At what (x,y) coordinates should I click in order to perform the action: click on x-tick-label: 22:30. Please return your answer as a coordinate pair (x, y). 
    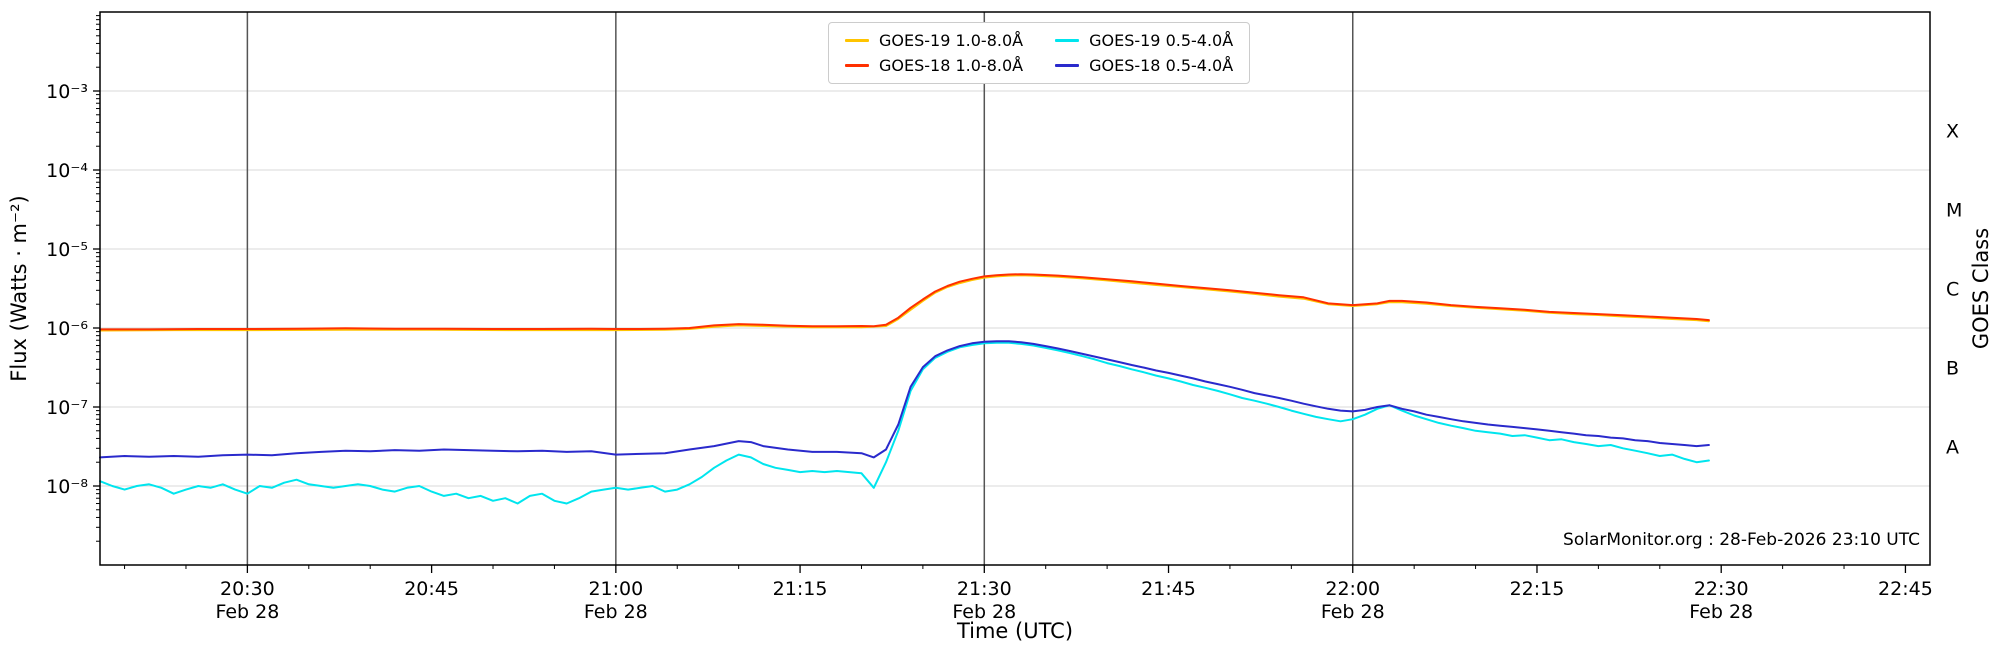
    Looking at the image, I should click on (1721, 589).